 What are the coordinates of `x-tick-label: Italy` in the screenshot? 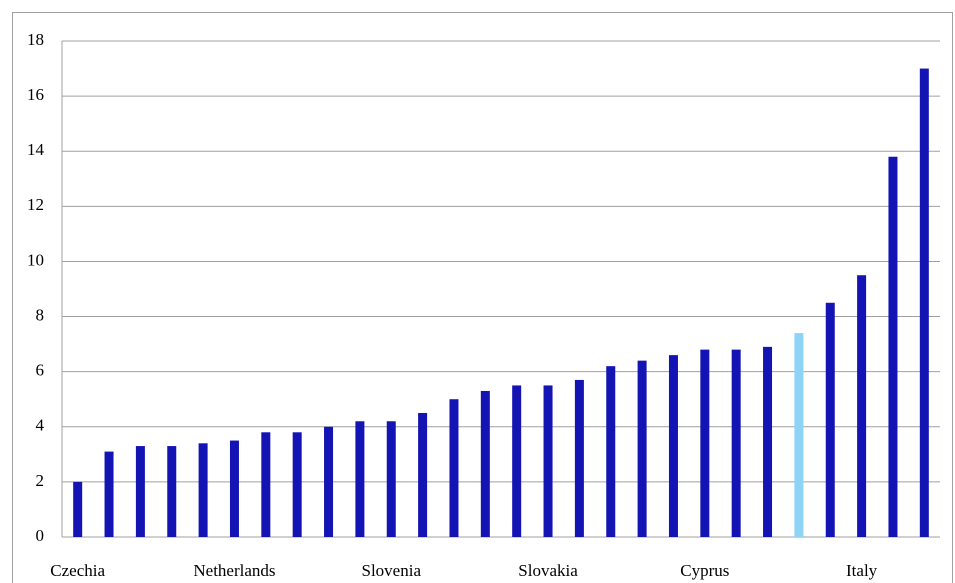 It's located at (862, 570).